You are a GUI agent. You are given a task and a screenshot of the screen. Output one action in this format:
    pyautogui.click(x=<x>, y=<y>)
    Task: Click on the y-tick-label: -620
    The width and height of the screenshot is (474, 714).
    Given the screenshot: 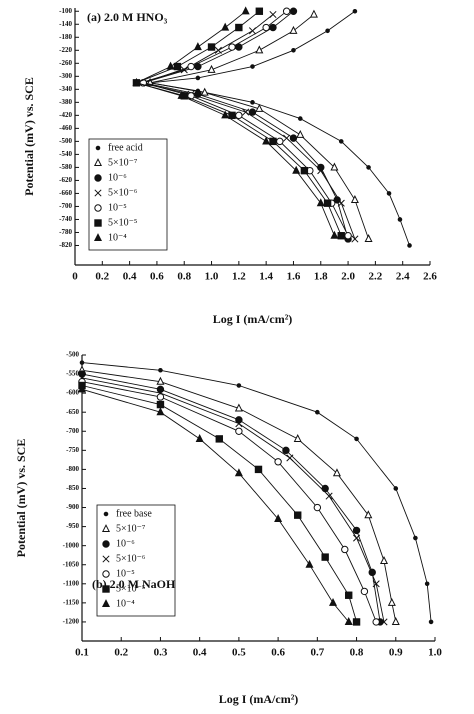 What is the action you would take?
    pyautogui.click(x=65, y=180)
    